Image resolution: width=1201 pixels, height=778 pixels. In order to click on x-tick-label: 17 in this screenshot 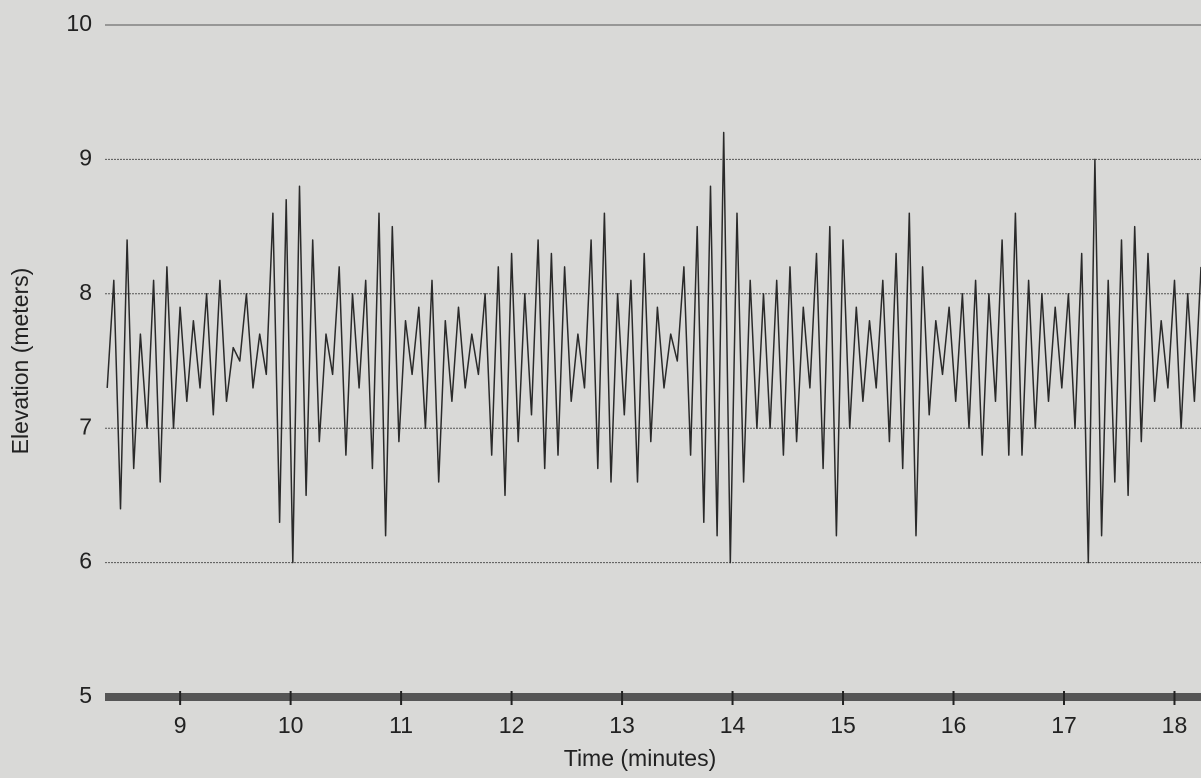, I will do `click(1064, 725)`.